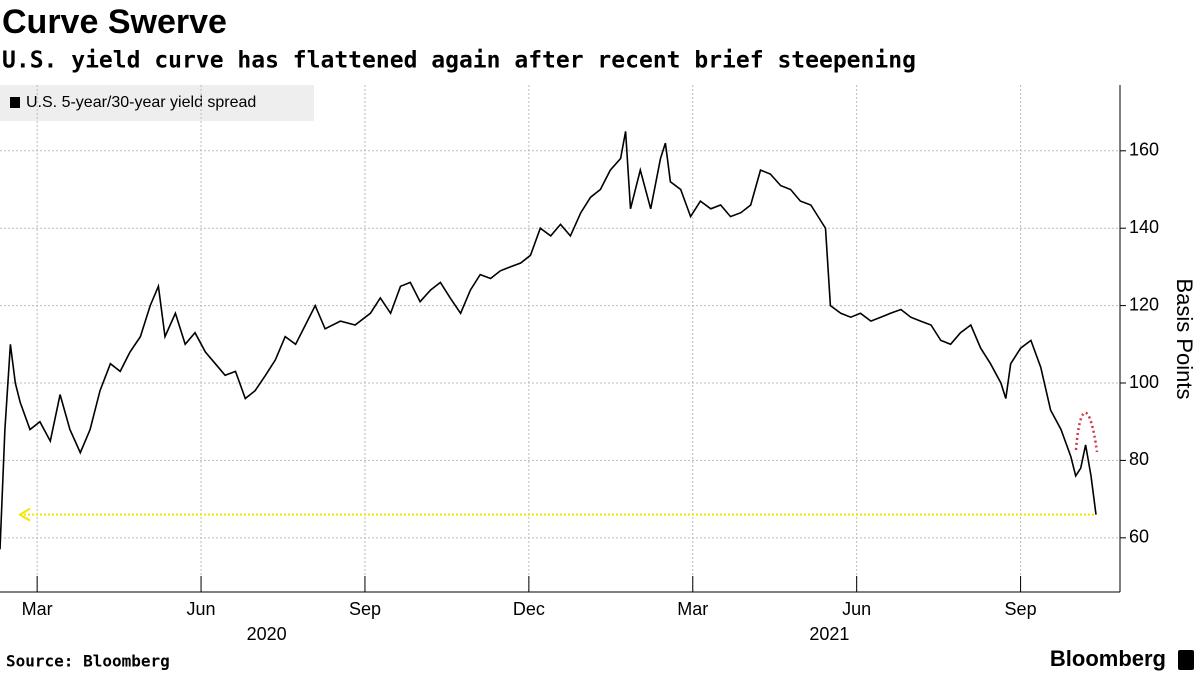  Describe the element at coordinates (829, 634) in the screenshot. I see `year-label: 2021` at that location.